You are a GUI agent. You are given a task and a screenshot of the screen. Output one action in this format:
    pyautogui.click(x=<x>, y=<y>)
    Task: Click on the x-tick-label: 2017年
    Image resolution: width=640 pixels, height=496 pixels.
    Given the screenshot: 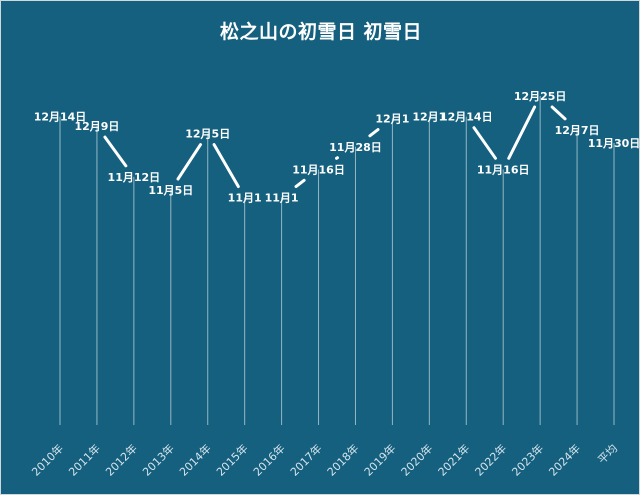 What is the action you would take?
    pyautogui.click(x=305, y=459)
    